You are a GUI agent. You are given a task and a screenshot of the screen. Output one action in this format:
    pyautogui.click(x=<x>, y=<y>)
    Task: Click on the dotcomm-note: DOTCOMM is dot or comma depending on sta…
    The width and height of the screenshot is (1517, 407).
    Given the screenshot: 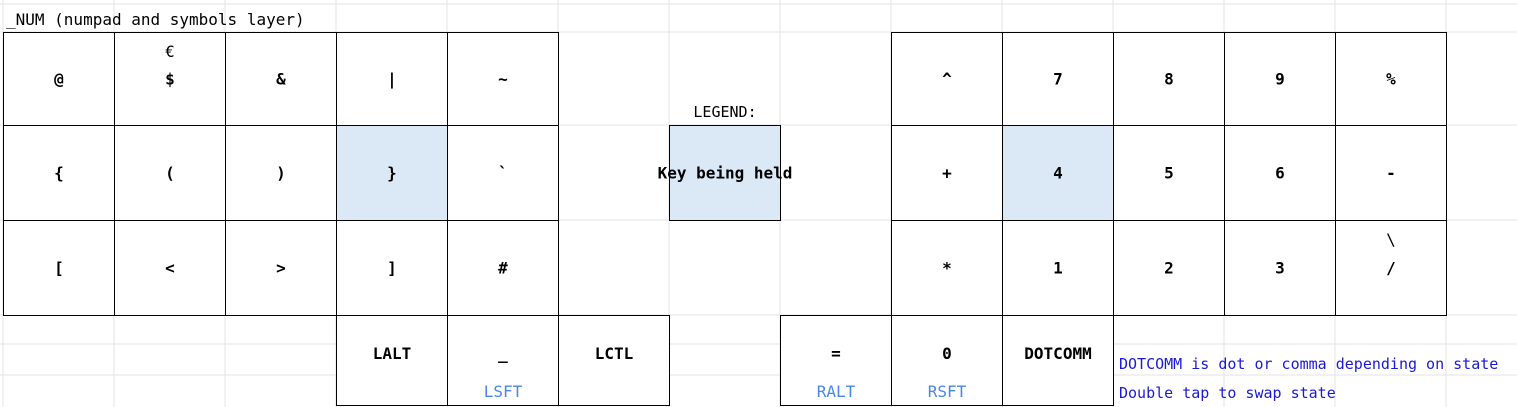 What is the action you would take?
    pyautogui.click(x=1309, y=364)
    